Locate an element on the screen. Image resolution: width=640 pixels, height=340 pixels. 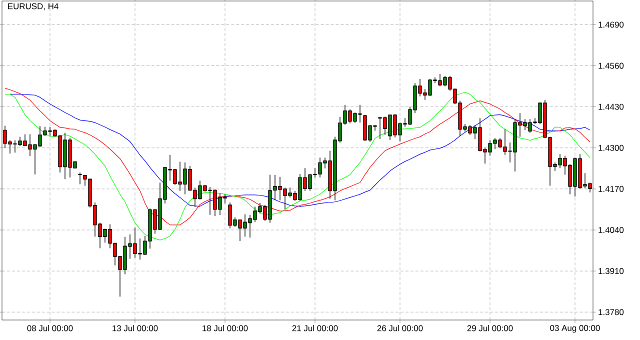
chart-title: EURUSD, H4 is located at coordinates (33, 6).